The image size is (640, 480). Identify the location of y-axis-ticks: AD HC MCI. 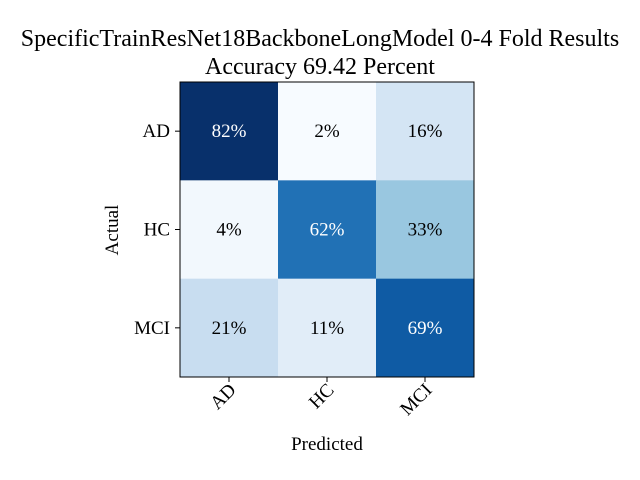
(157, 230).